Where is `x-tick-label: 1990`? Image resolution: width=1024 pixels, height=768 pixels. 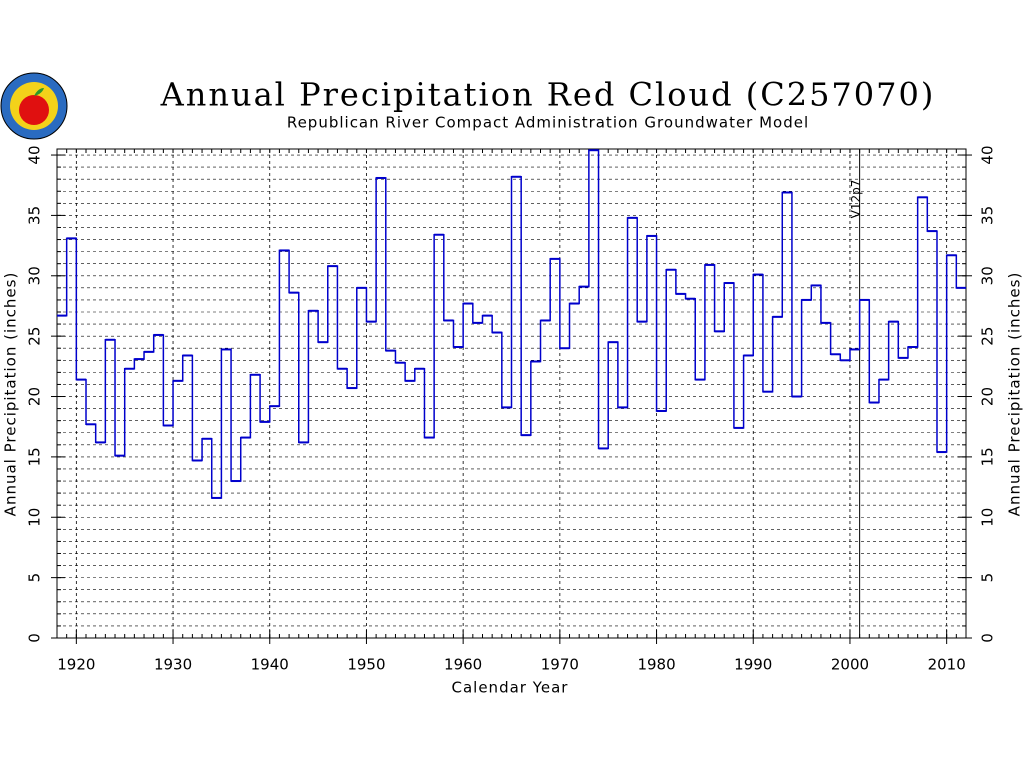 x-tick-label: 1990 is located at coordinates (753, 665).